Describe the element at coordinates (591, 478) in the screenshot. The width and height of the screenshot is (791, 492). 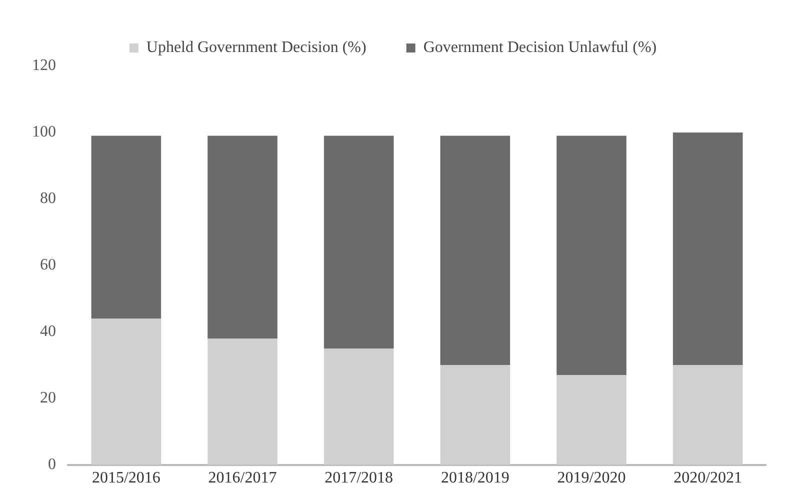
I see `x-tick-label: 2019/2020` at that location.